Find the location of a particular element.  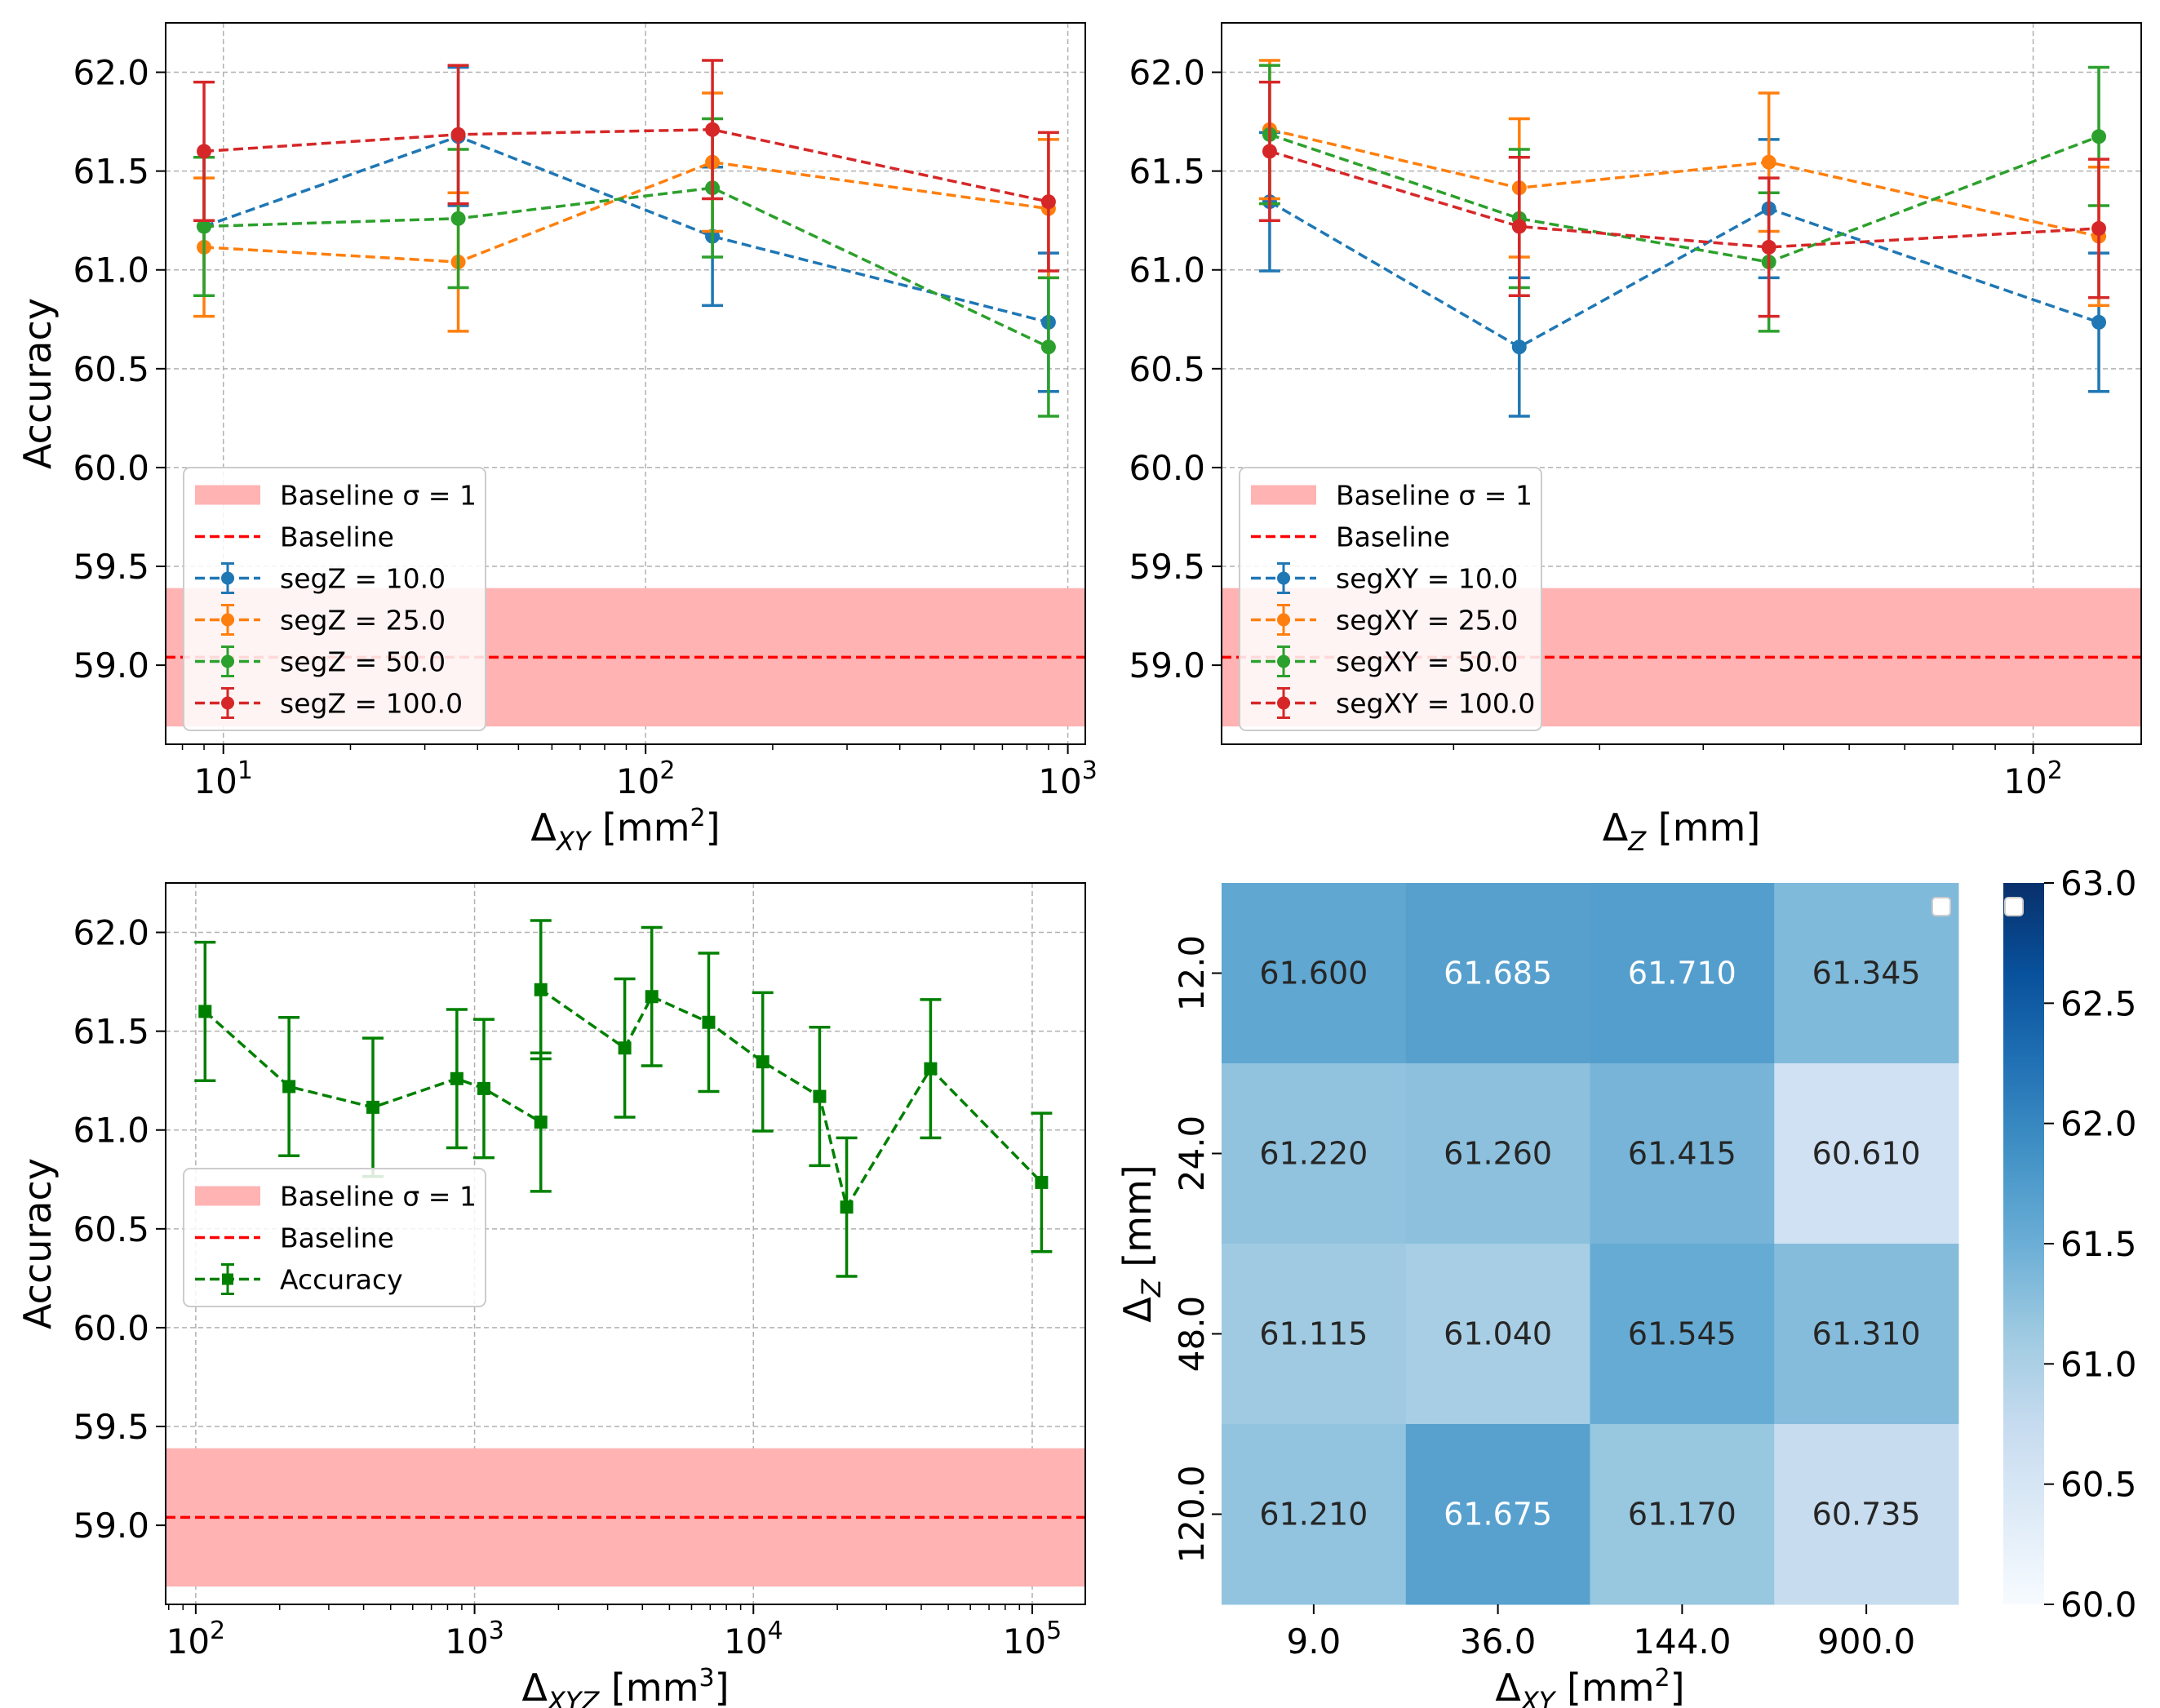

legend-label: segZ = 10.0 is located at coordinates (363, 579).